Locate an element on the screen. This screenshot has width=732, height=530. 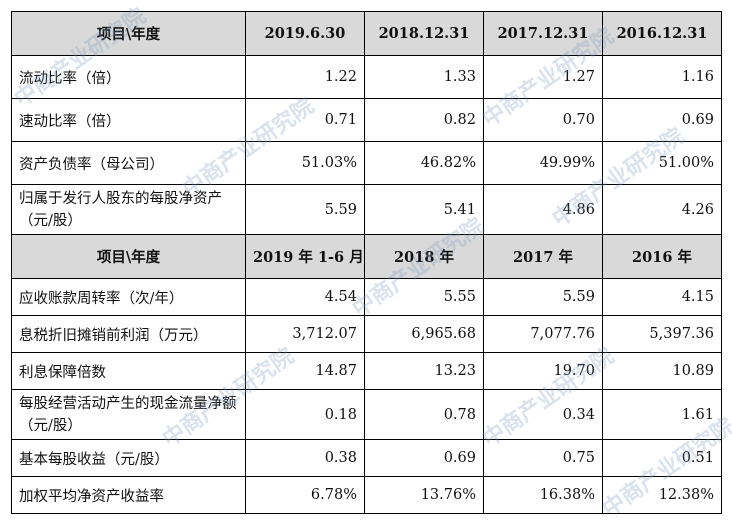
cell-value: 0.71 is located at coordinates (305, 120).